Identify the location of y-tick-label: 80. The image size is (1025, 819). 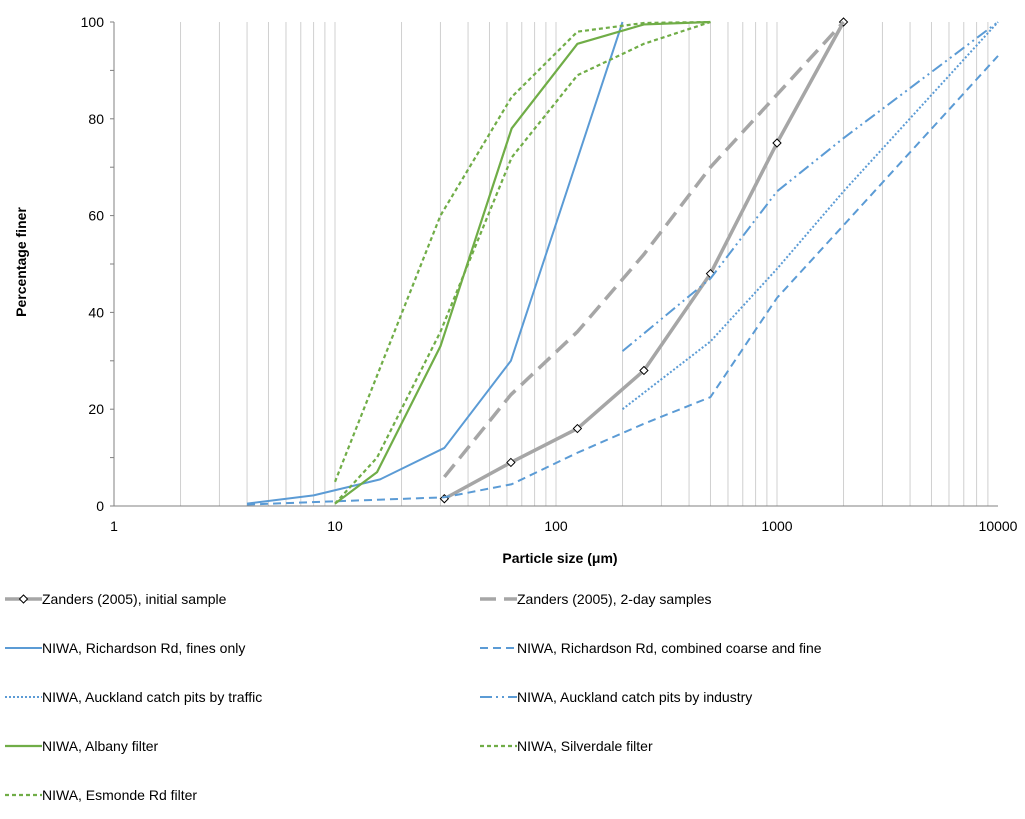
(96, 119).